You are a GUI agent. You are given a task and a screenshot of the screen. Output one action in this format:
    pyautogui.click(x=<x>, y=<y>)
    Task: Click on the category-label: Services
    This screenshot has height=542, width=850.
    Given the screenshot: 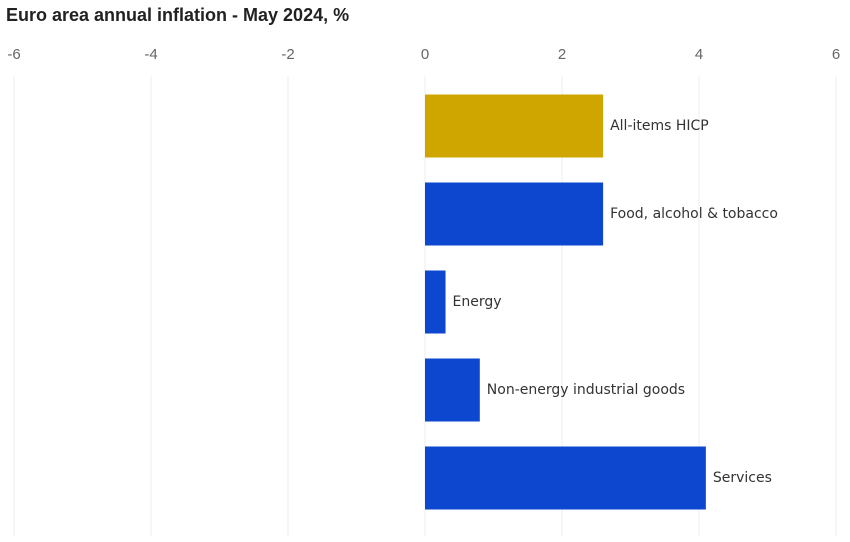 What is the action you would take?
    pyautogui.click(x=742, y=478)
    